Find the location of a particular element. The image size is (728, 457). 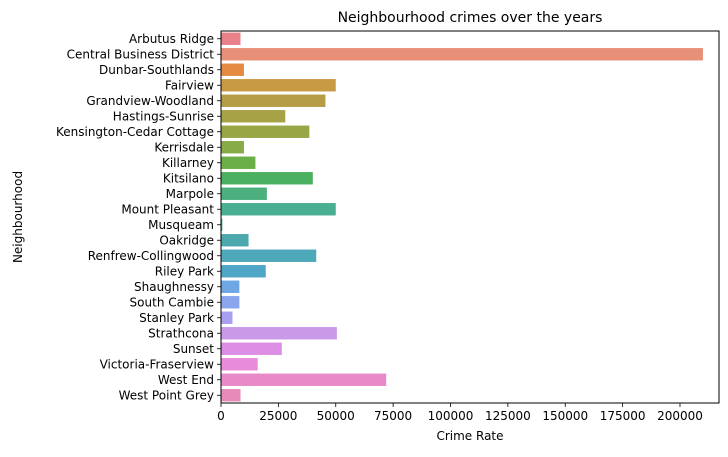

y-tick-label: Killarney is located at coordinates (188, 163).